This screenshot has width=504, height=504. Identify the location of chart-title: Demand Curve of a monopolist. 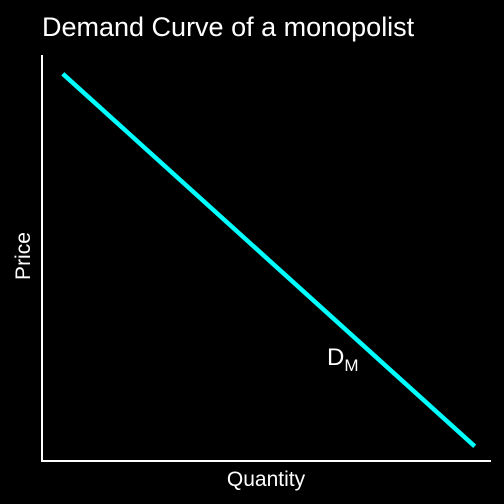
(228, 27).